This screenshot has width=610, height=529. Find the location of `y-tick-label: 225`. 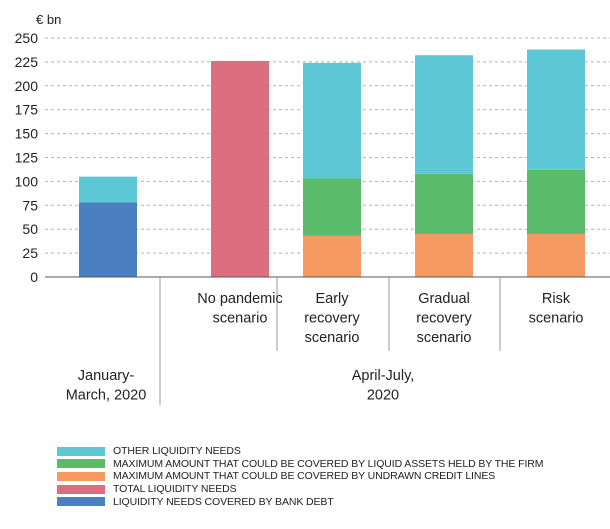

y-tick-label: 225 is located at coordinates (27, 62).